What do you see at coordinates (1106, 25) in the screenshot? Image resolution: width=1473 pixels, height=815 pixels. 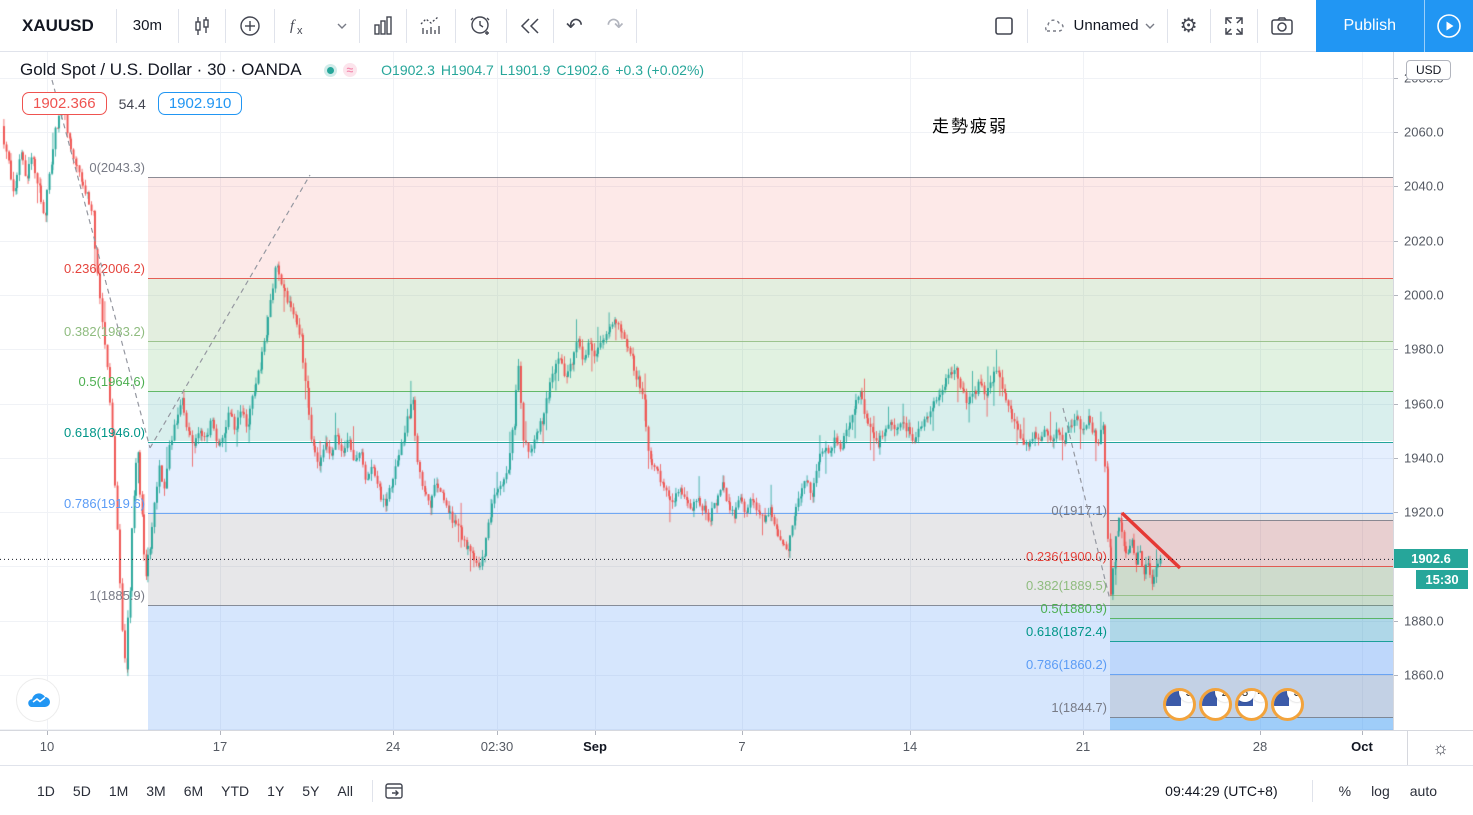 I see `layout-name-label: Unnamed` at bounding box center [1106, 25].